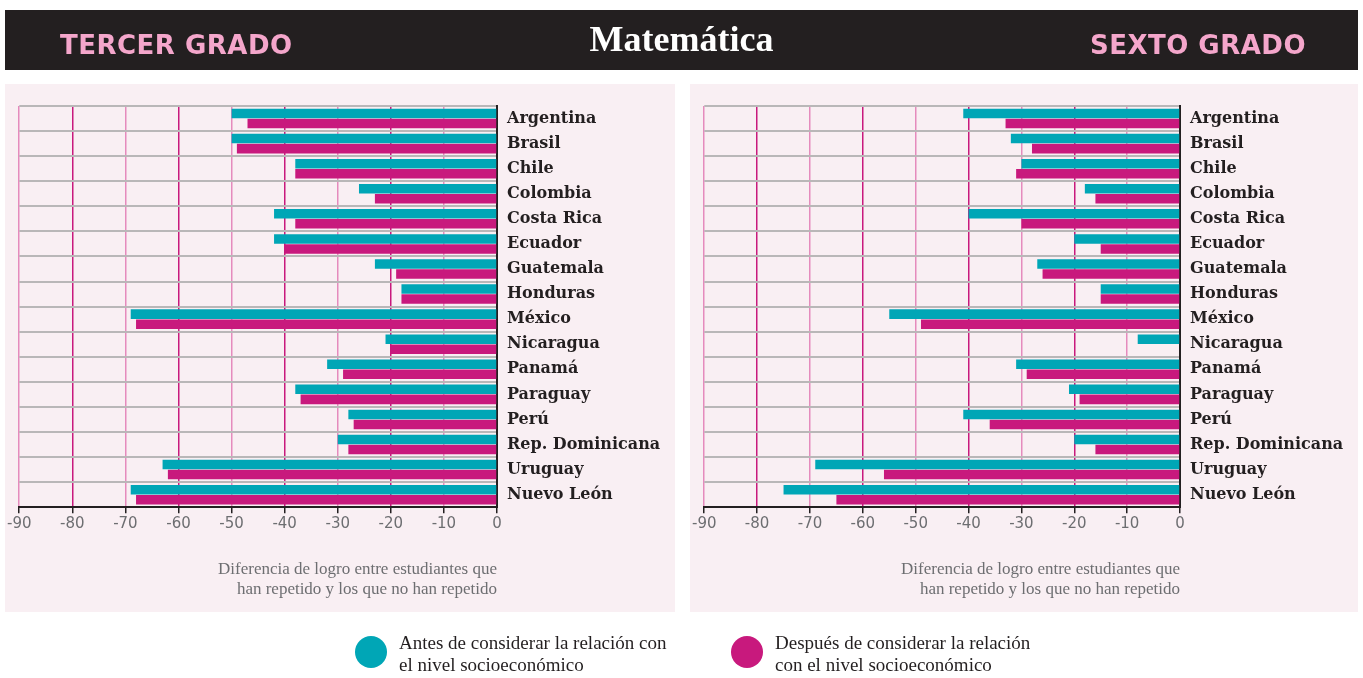 The width and height of the screenshot is (1363, 678). I want to click on legend-label: Después de considerar la relación con el nivel socioeconómico, so click(903, 654).